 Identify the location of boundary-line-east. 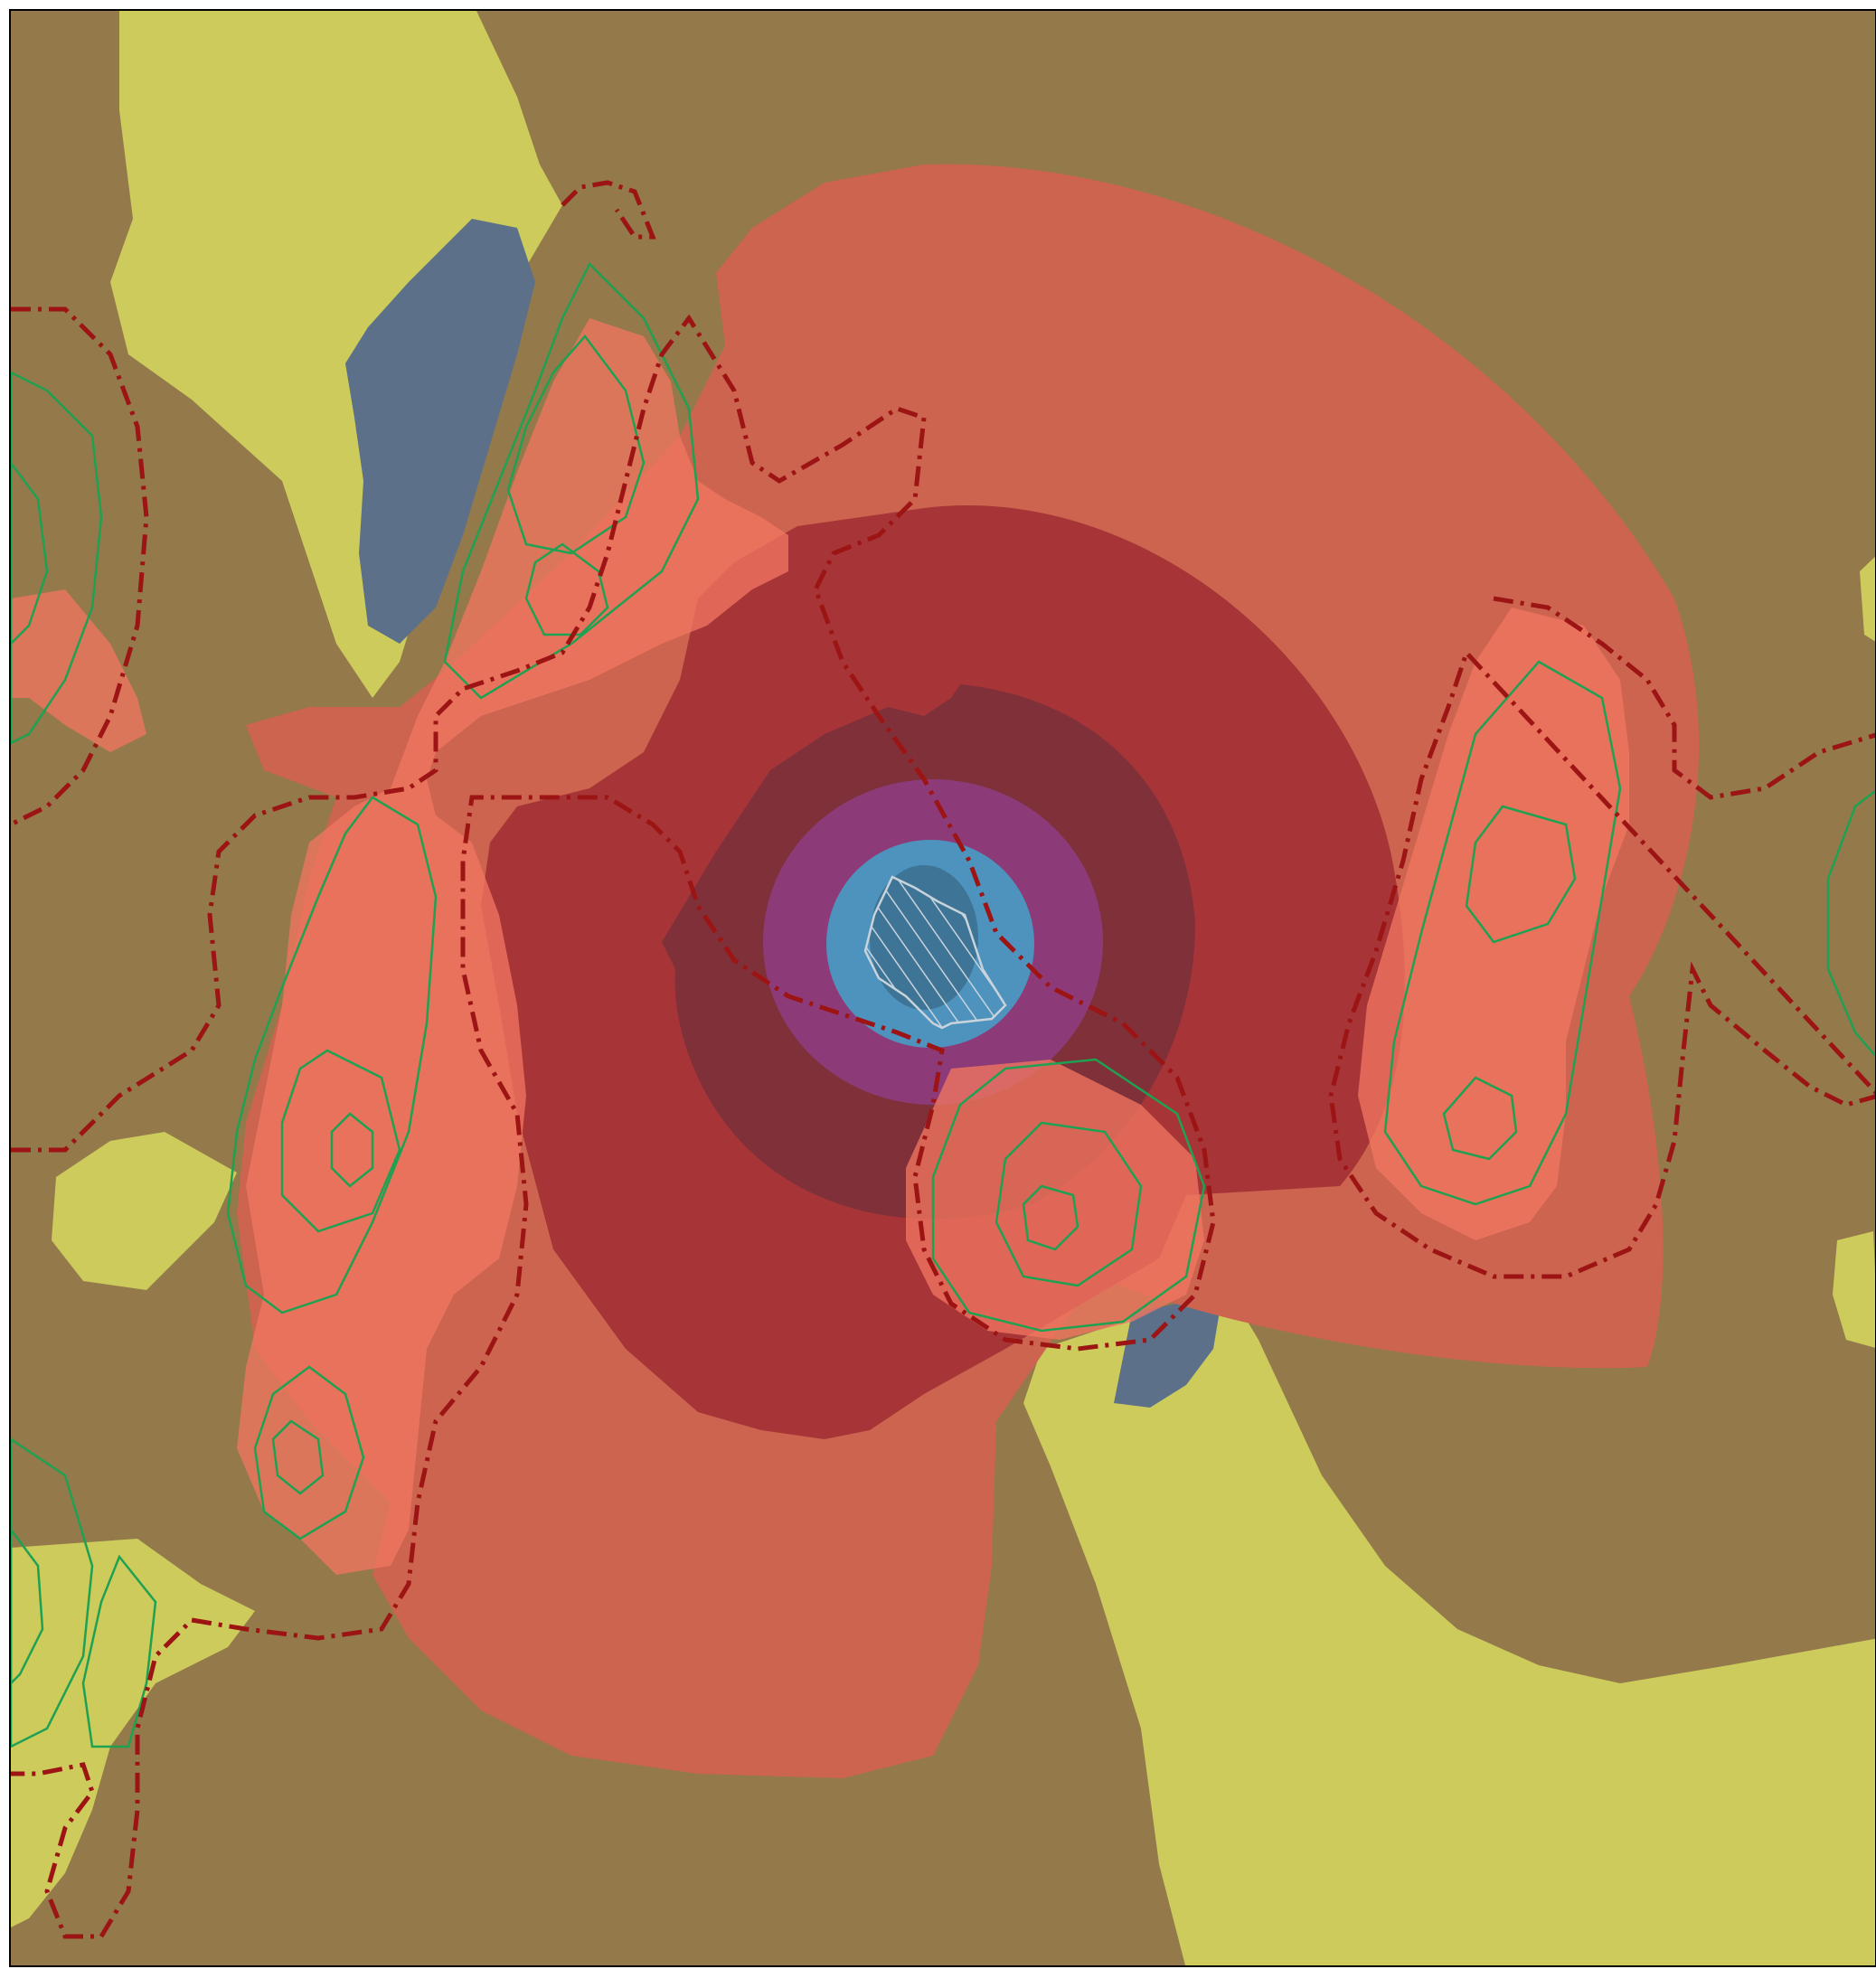
(1601, 938).